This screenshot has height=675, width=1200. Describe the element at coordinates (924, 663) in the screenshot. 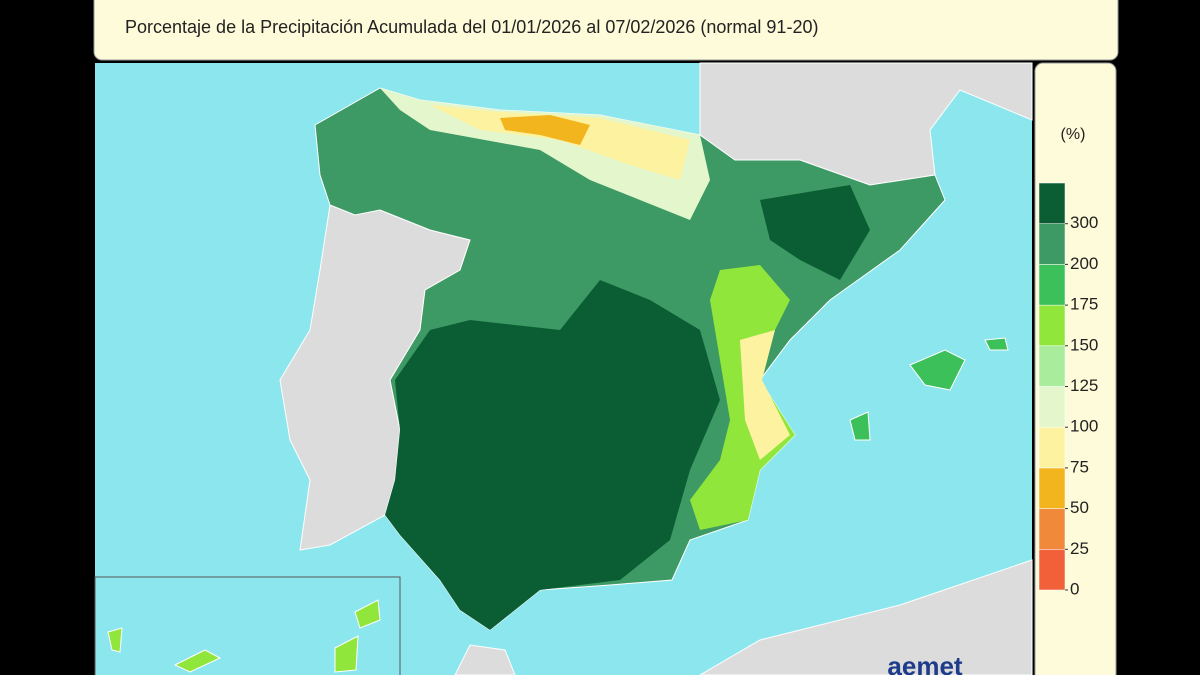

I see `logo: aemet` at that location.